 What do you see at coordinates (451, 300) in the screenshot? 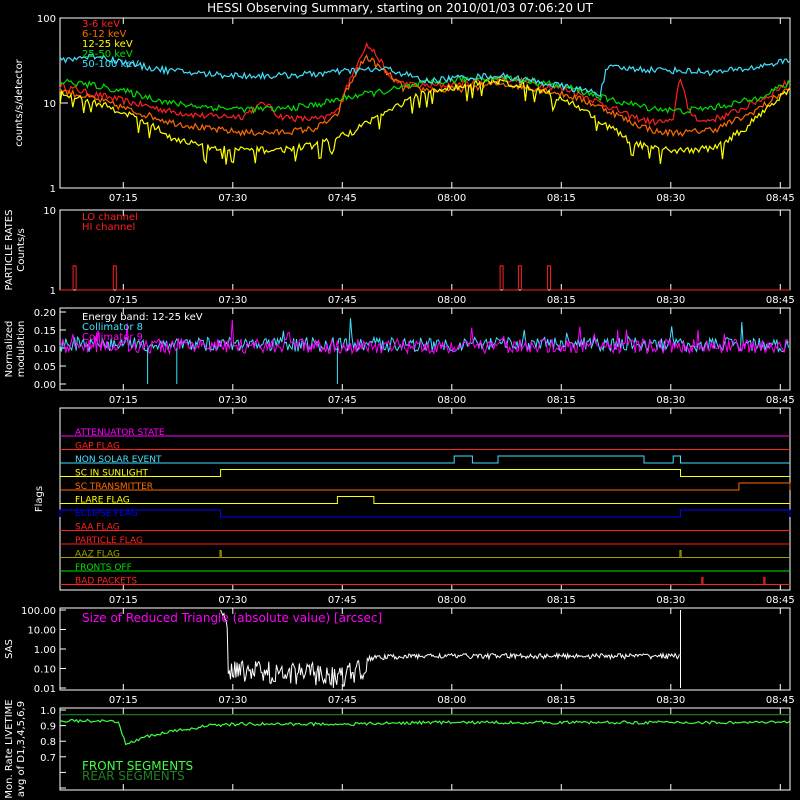
I see `particle-xtick-label: 08:00` at bounding box center [451, 300].